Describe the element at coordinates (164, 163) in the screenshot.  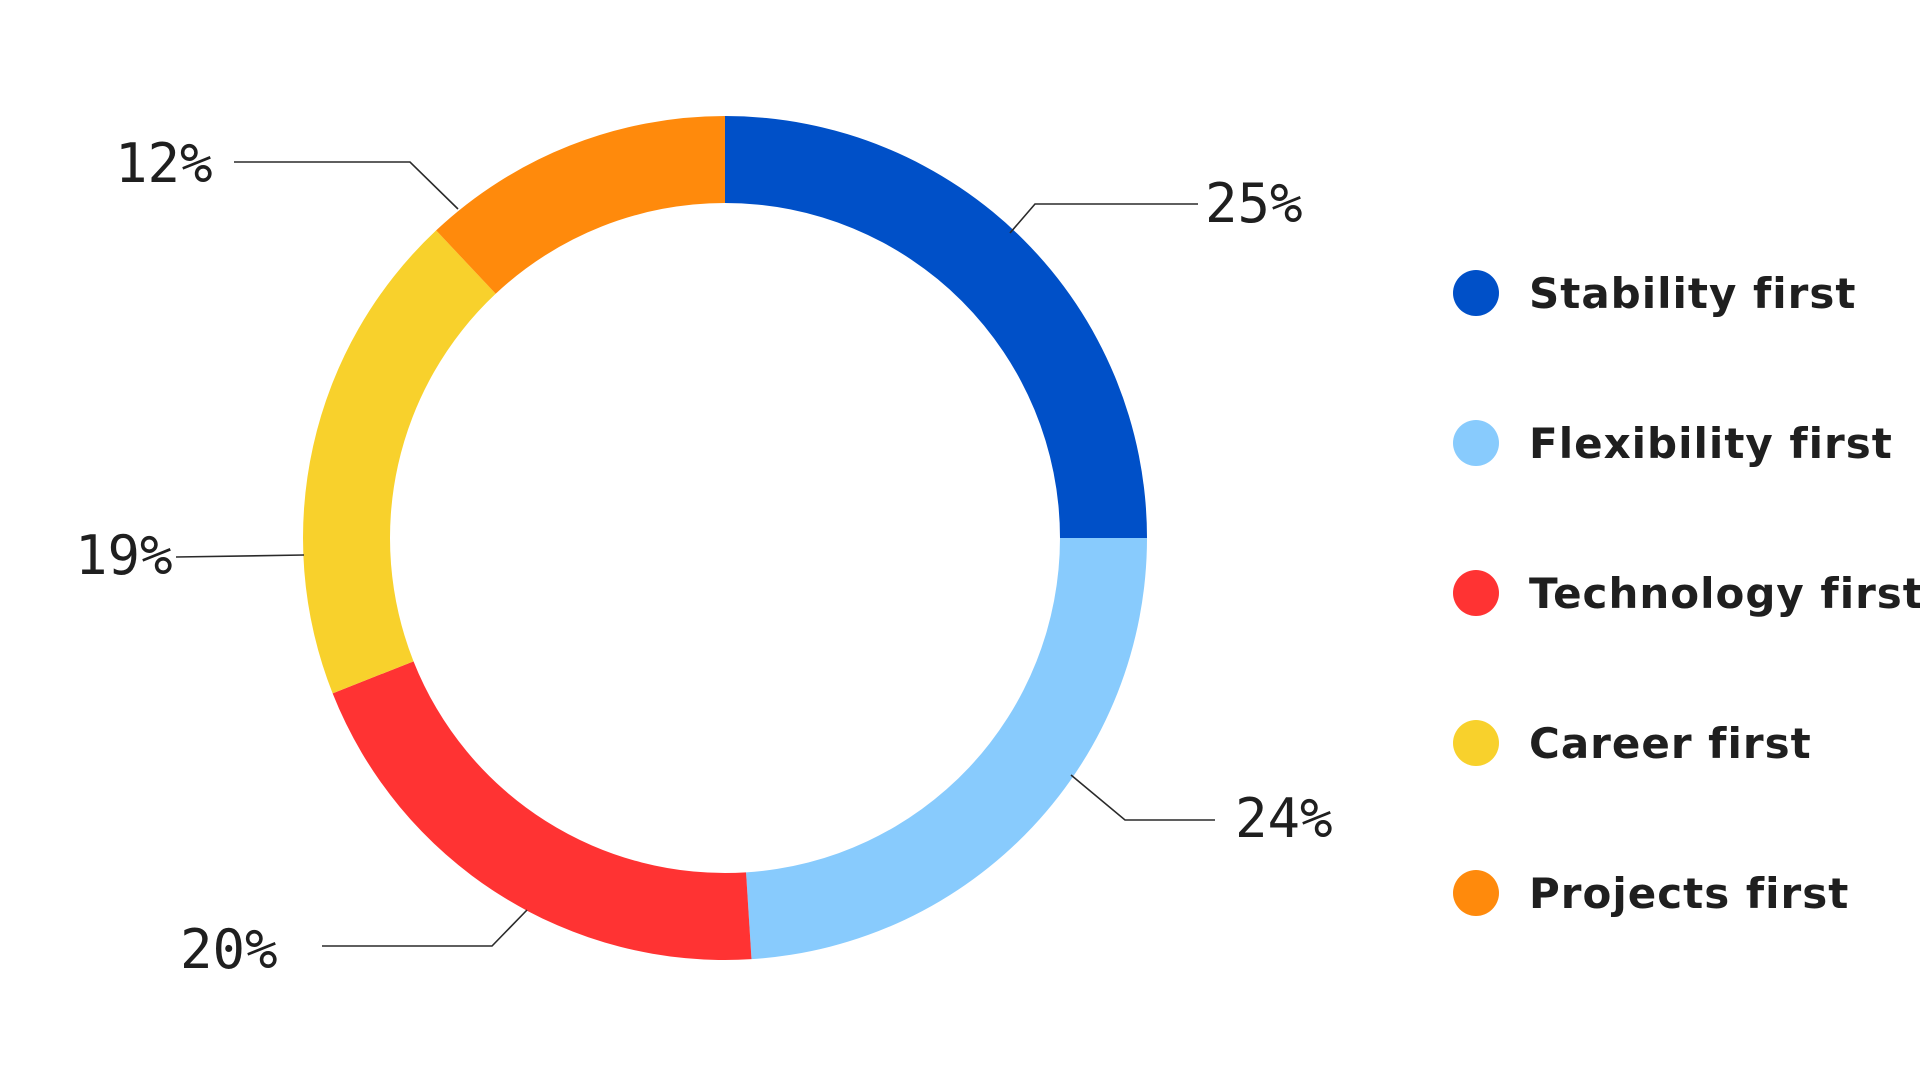
I see `pct-label-projects: 12%` at that location.